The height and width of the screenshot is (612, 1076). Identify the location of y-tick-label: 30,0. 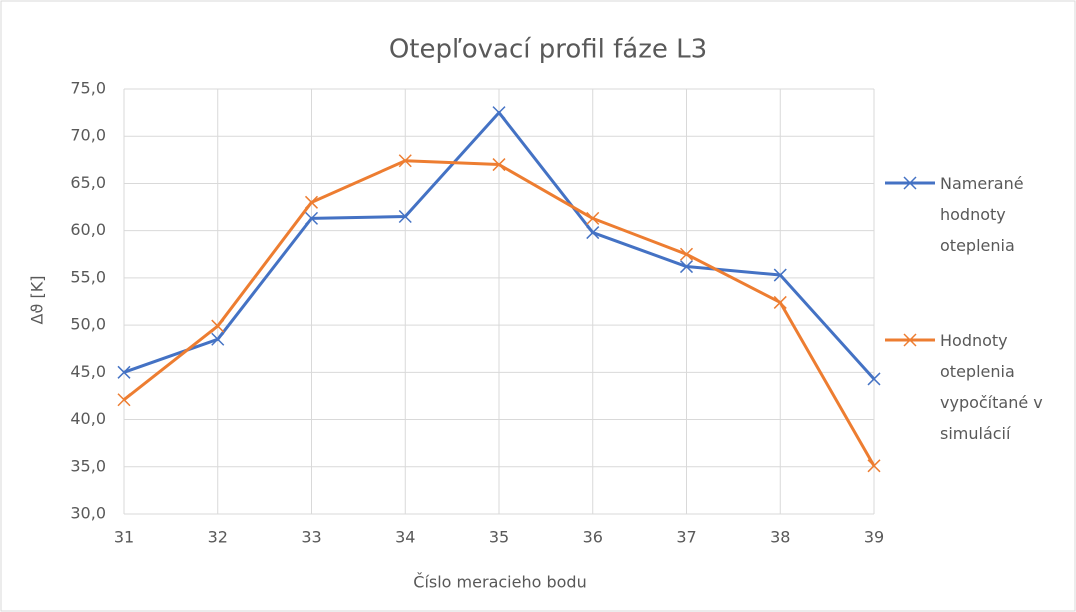
(88, 513).